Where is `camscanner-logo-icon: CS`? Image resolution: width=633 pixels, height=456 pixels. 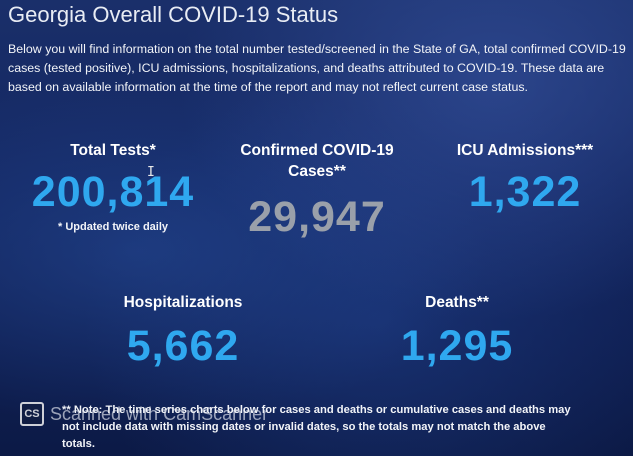
camscanner-logo-icon: CS is located at coordinates (32, 414).